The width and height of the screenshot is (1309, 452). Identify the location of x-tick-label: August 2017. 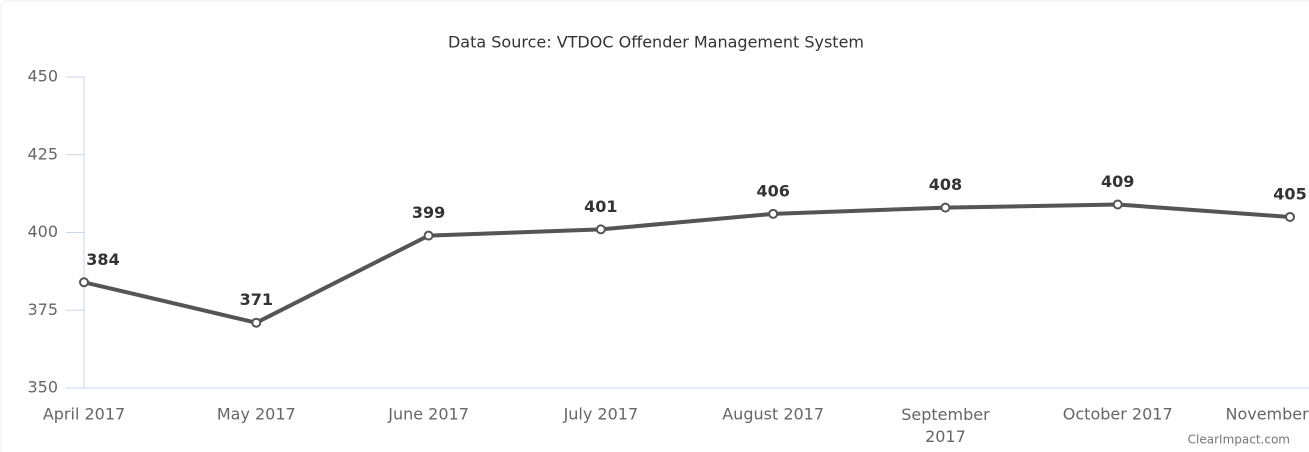
(773, 414).